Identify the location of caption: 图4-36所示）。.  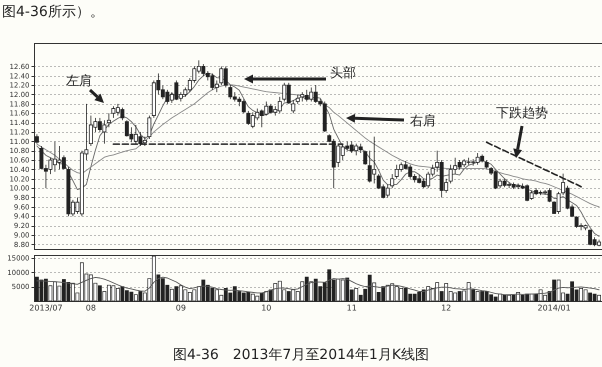
(53, 12).